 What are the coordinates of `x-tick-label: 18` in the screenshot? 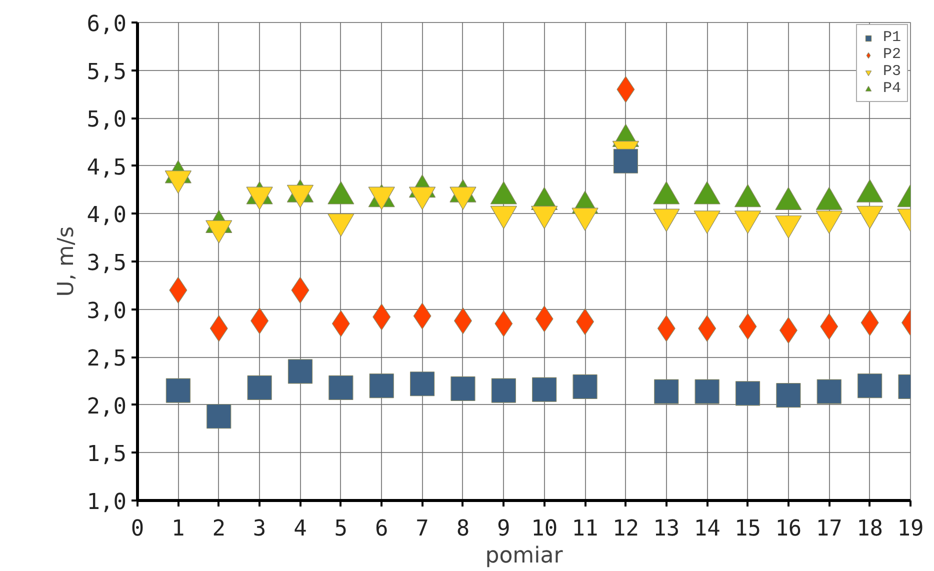 It's located at (870, 529).